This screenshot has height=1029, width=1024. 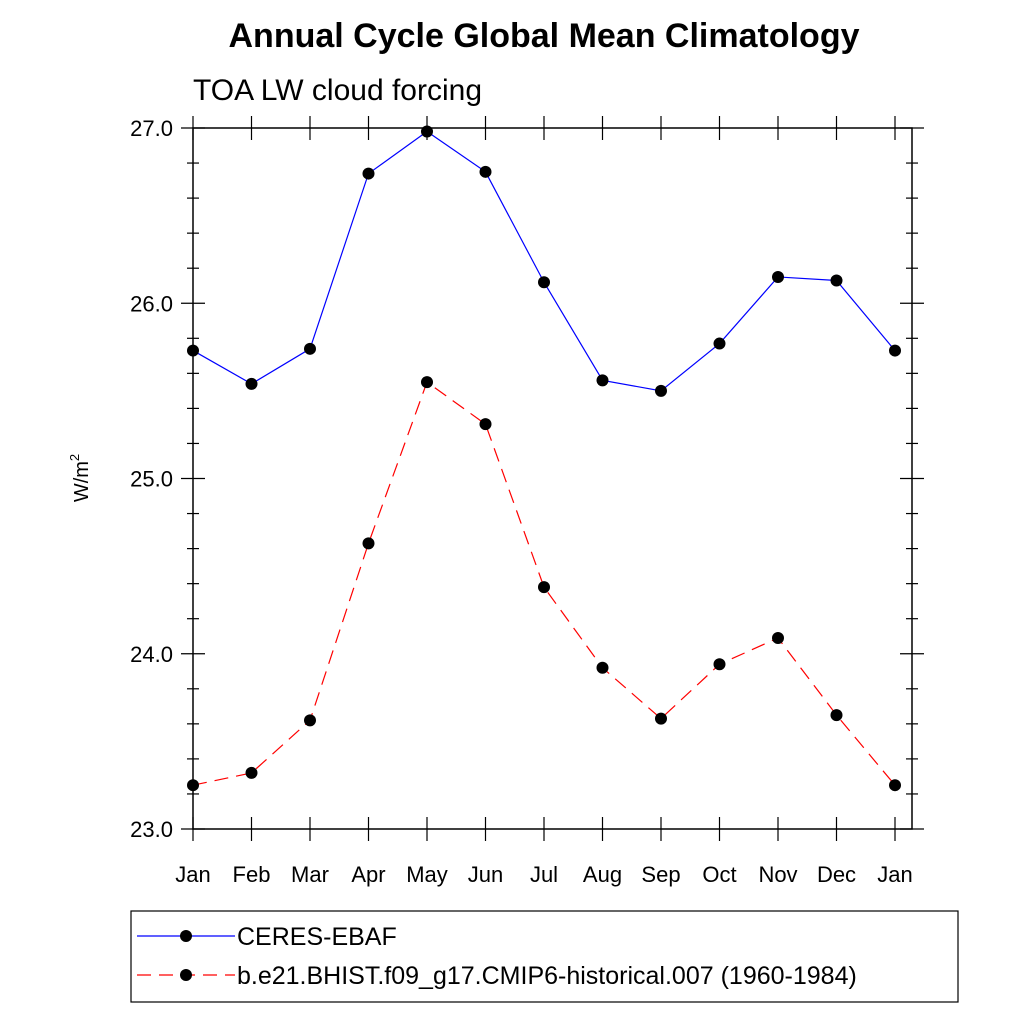 What do you see at coordinates (836, 874) in the screenshot?
I see `x-tick-label: Dec` at bounding box center [836, 874].